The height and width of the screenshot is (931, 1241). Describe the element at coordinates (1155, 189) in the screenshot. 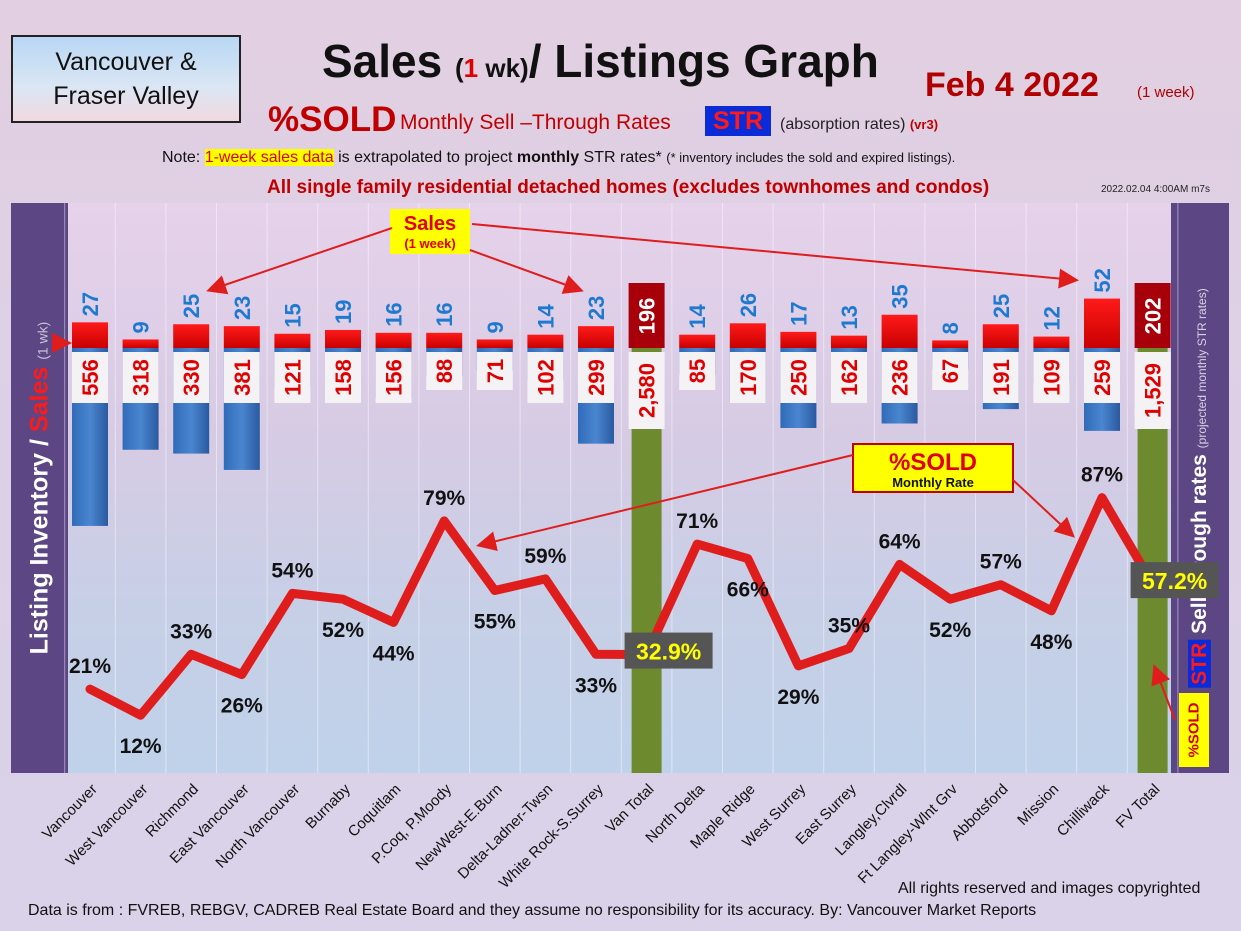

I see `timestamp: 2022.02.04 4:00AM m7s` at that location.